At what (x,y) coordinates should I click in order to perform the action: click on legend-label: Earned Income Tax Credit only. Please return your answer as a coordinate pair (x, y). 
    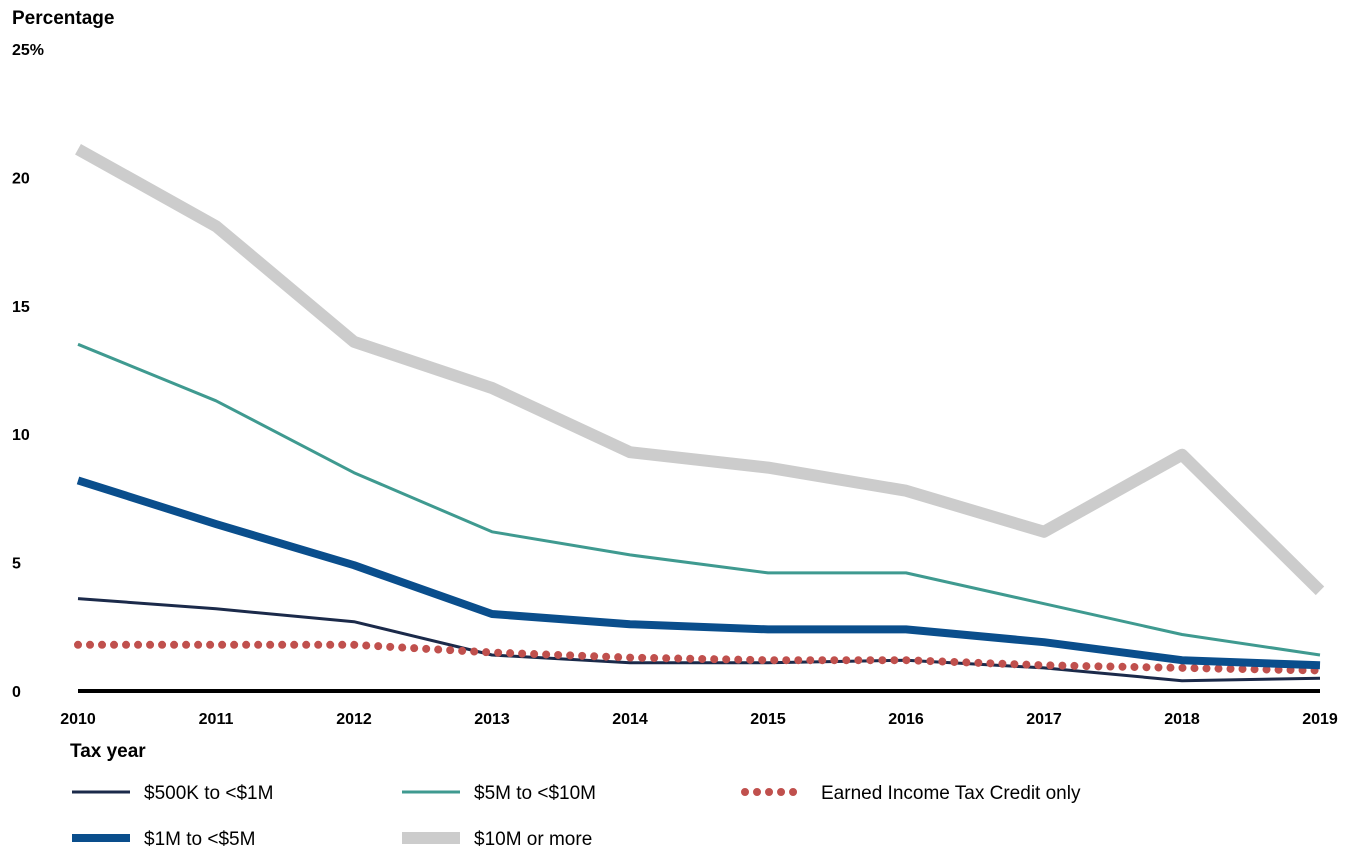
    Looking at the image, I should click on (951, 793).